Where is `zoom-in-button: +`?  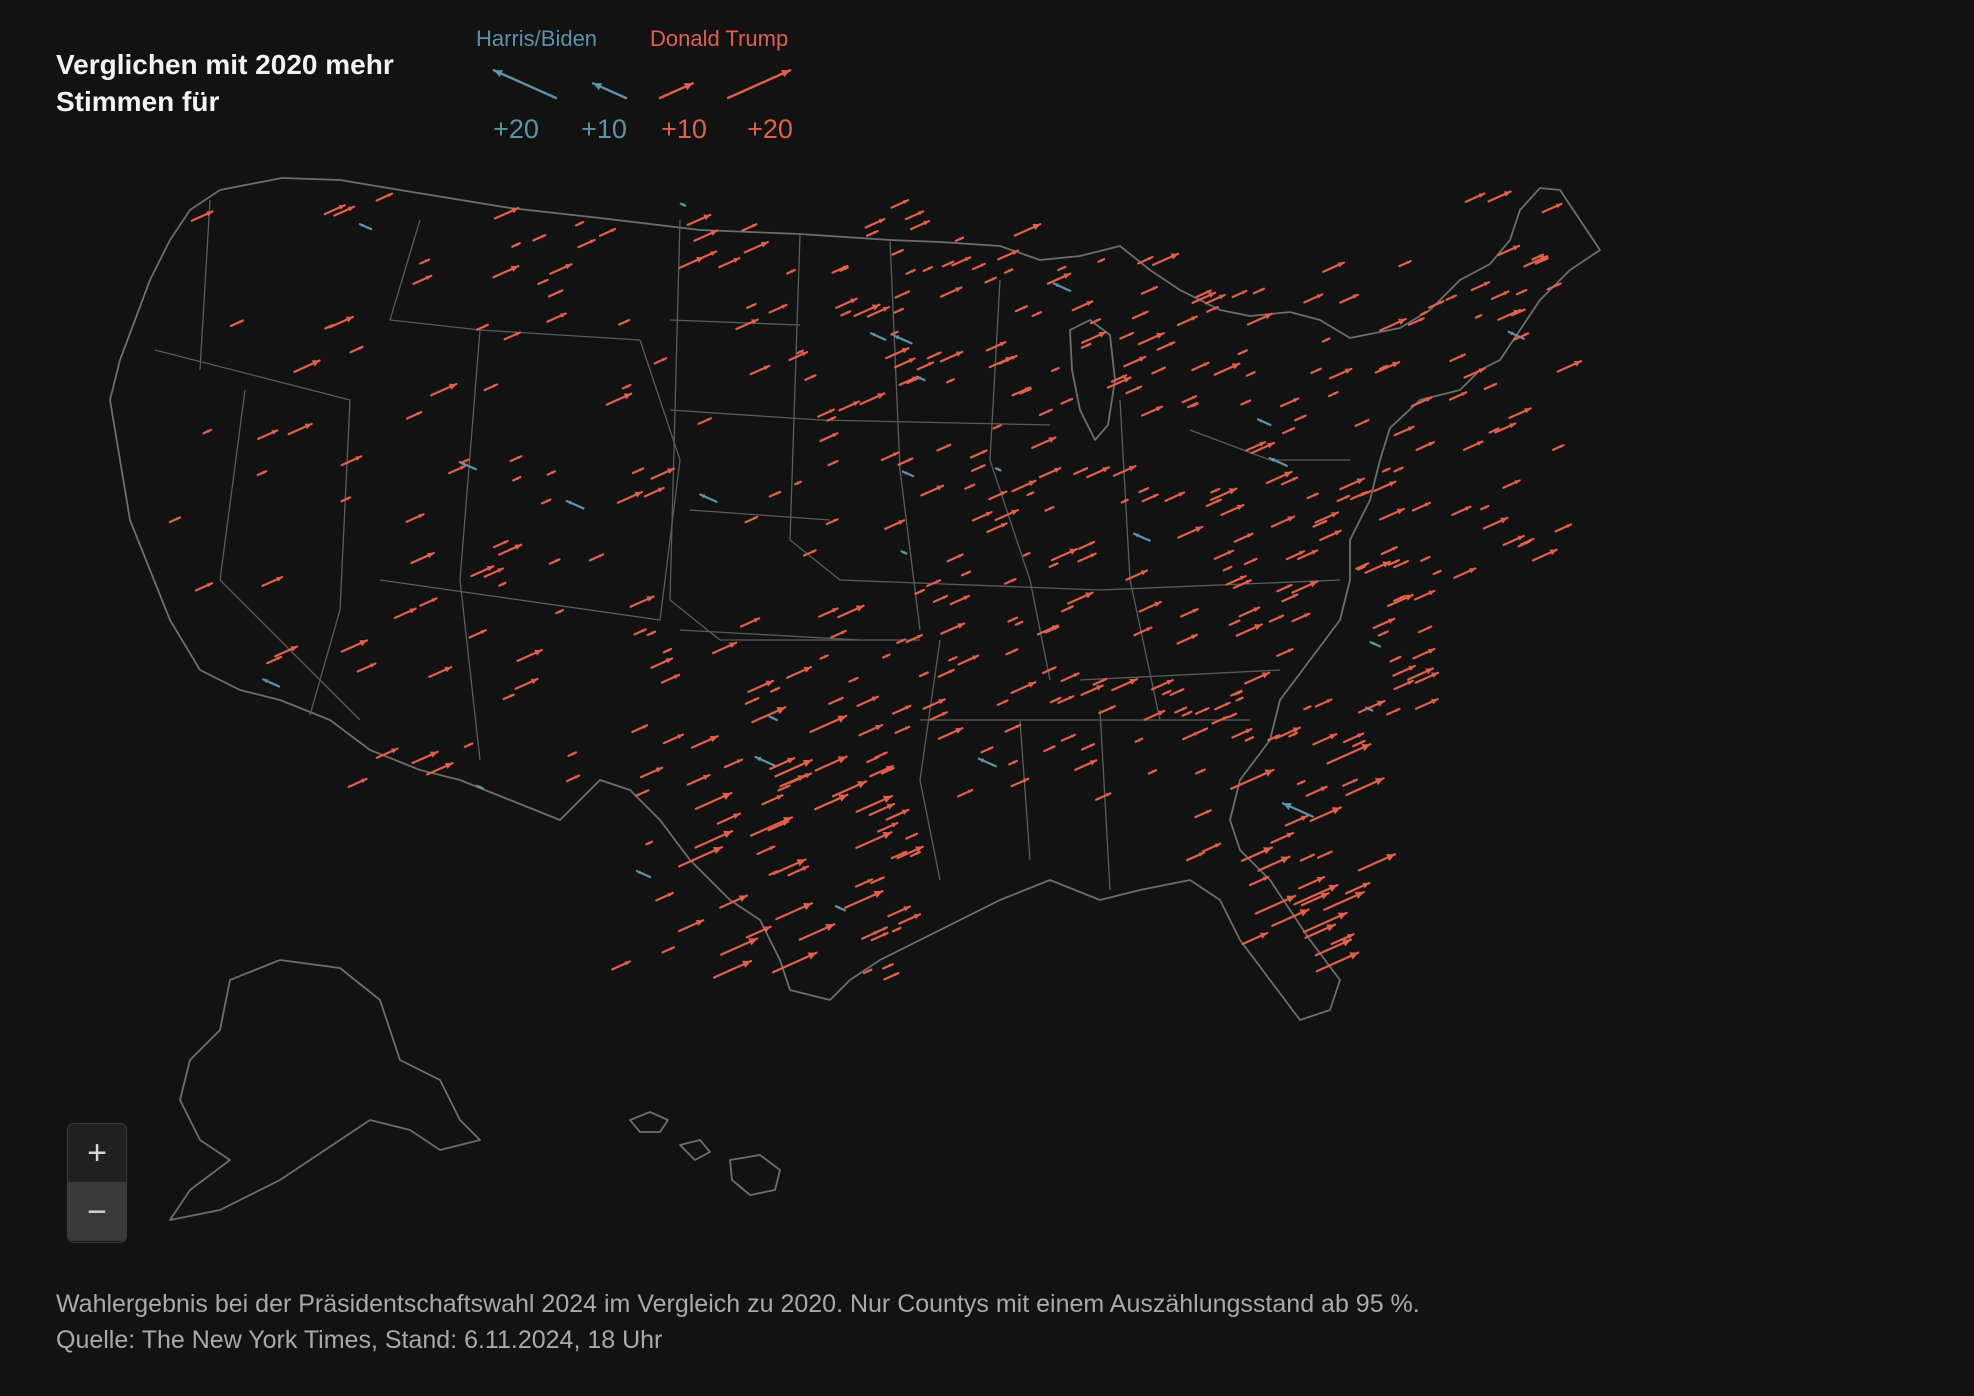 zoom-in-button: + is located at coordinates (97, 1153).